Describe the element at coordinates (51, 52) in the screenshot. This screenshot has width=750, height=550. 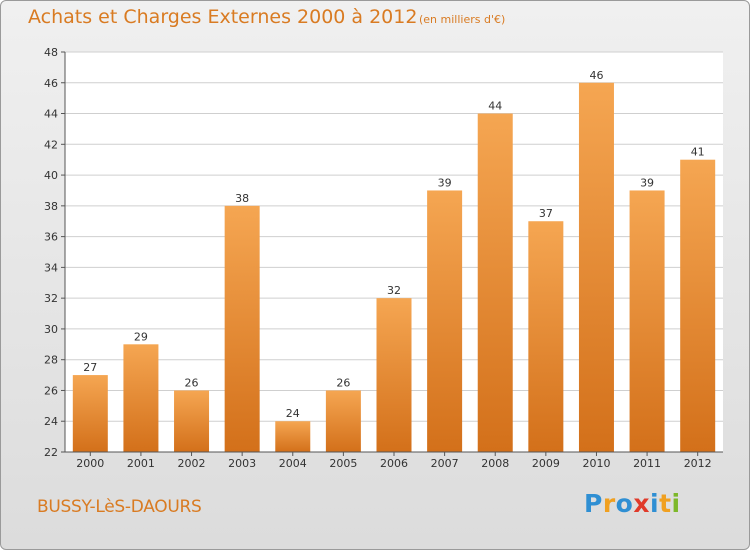
I see `y-tick-label: 48` at that location.